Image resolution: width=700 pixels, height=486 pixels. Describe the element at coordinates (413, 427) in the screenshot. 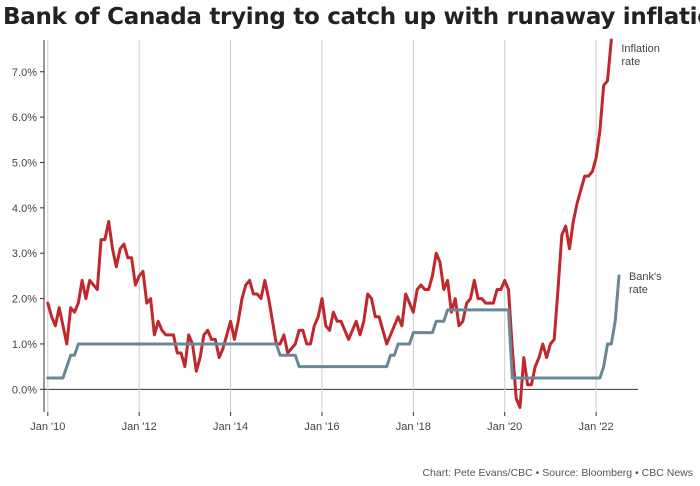

I see `x-tick-label: Jan '18` at that location.